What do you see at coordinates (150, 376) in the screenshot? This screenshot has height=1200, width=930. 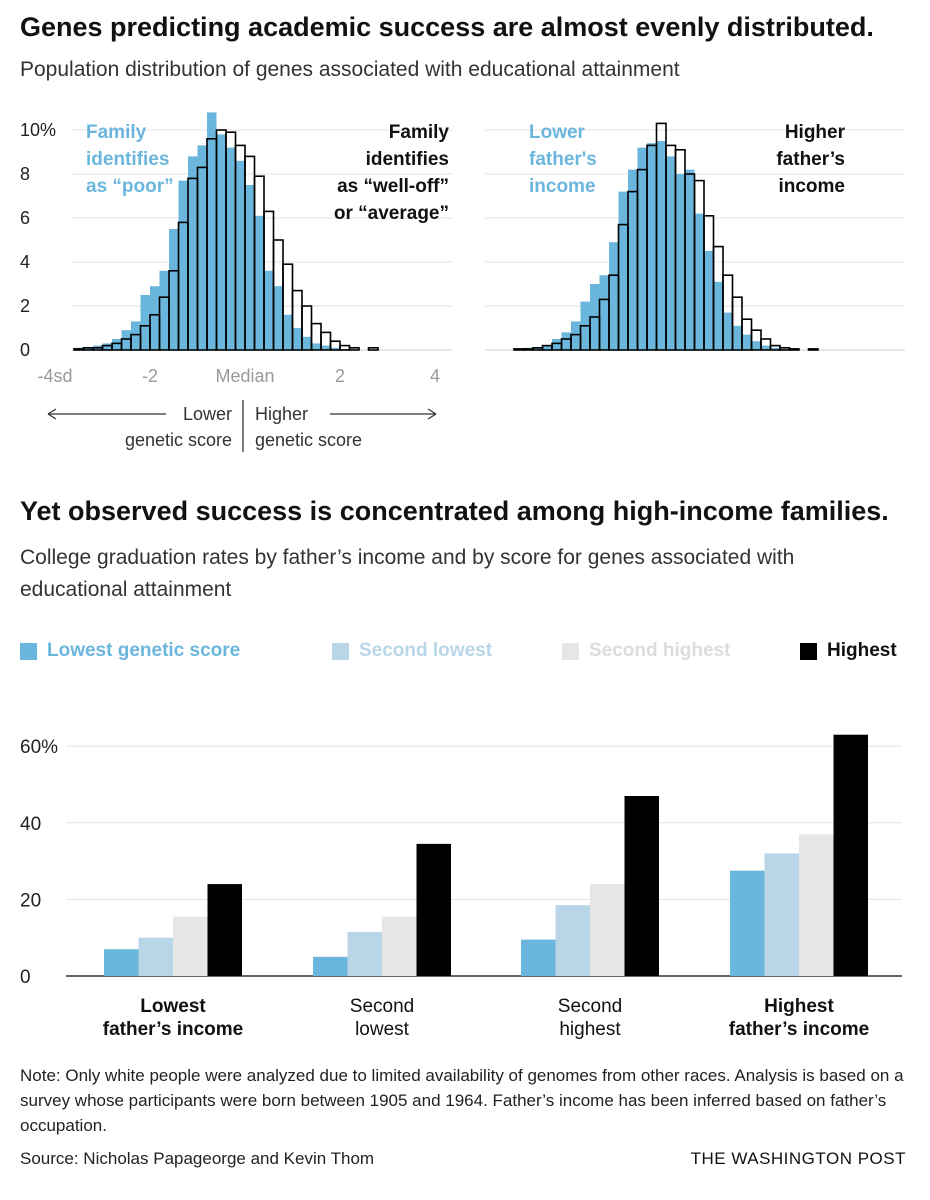 I see `x-tick-label: -2` at bounding box center [150, 376].